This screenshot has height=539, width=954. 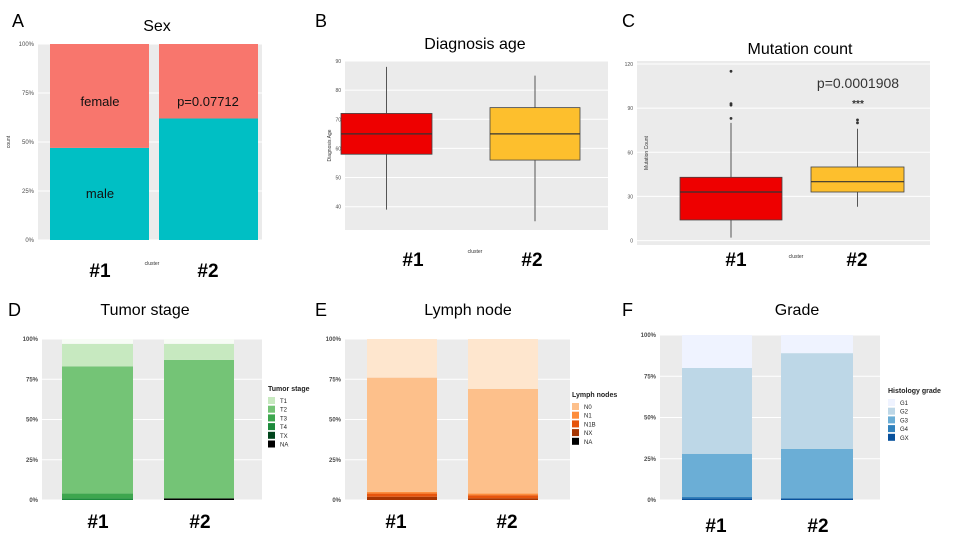 I want to click on annotation-significance: ***, so click(x=858, y=104).